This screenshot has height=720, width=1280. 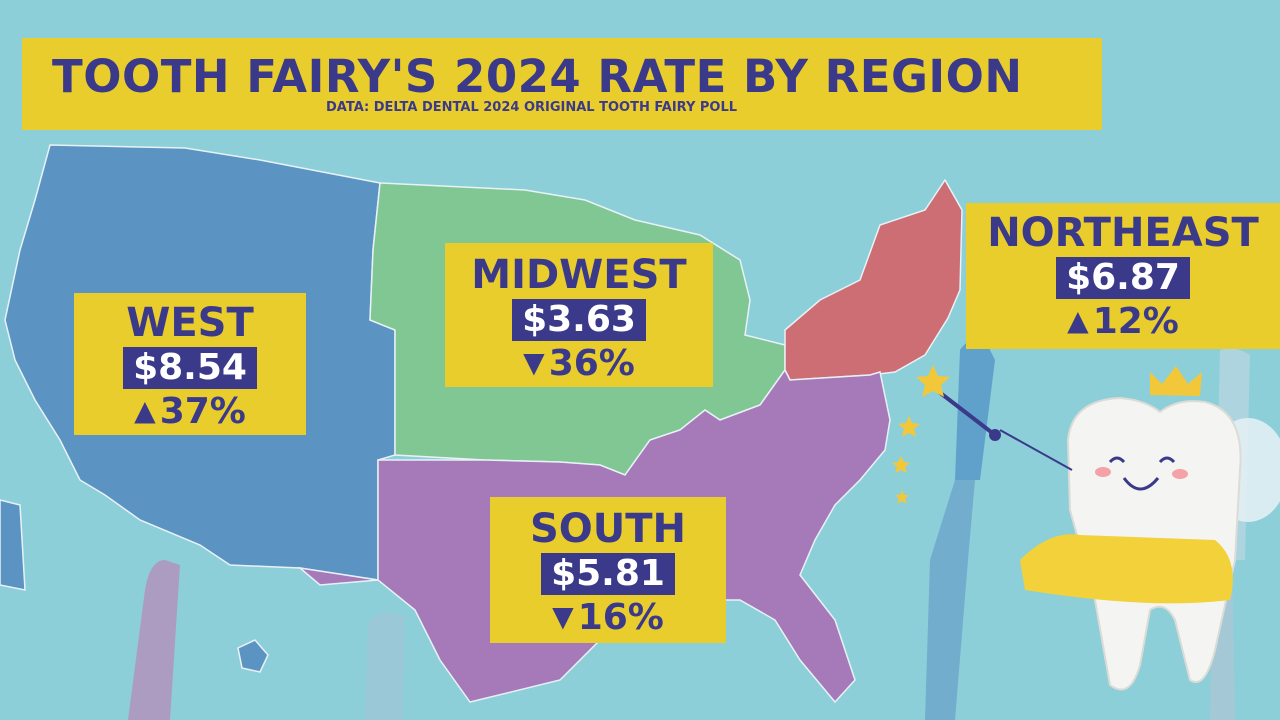 I want to click on region-change: ▲ 12%, so click(x=1123, y=321).